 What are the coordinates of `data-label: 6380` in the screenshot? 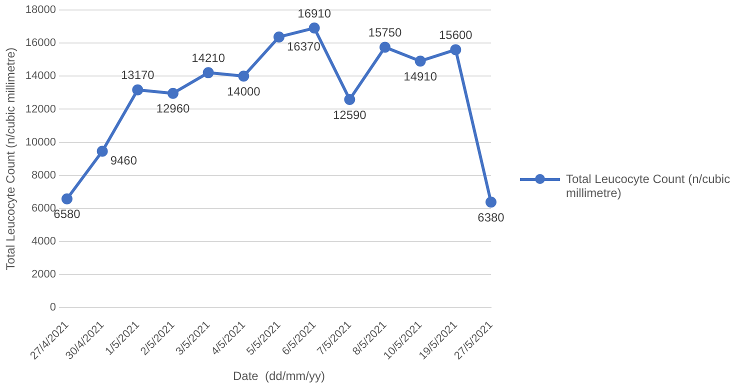 It's located at (491, 217).